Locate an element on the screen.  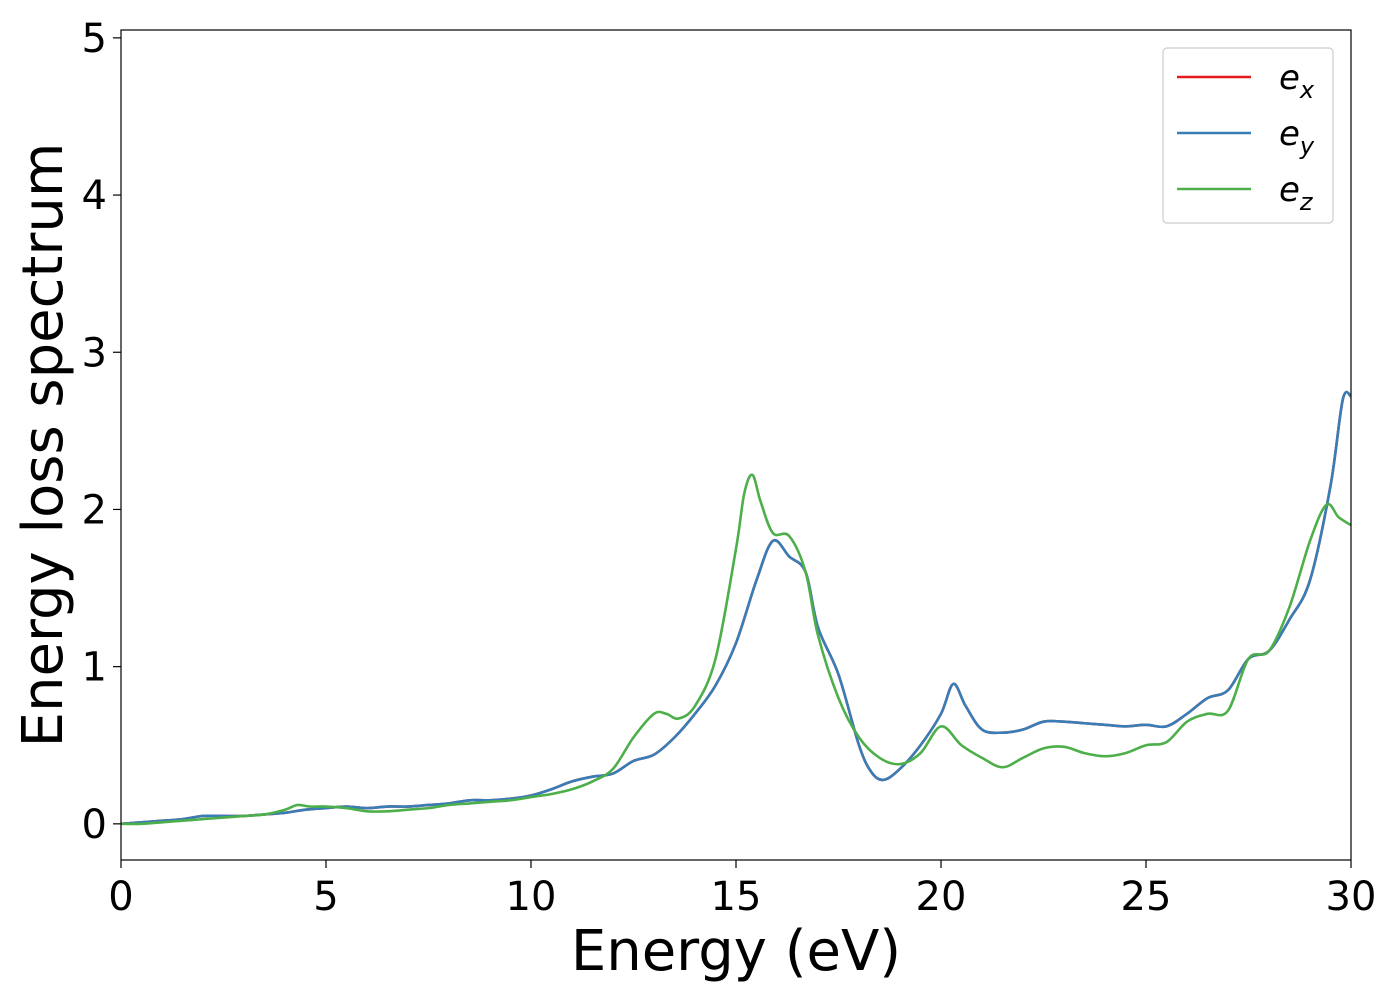
y-tick-label: 5 is located at coordinates (94, 39).